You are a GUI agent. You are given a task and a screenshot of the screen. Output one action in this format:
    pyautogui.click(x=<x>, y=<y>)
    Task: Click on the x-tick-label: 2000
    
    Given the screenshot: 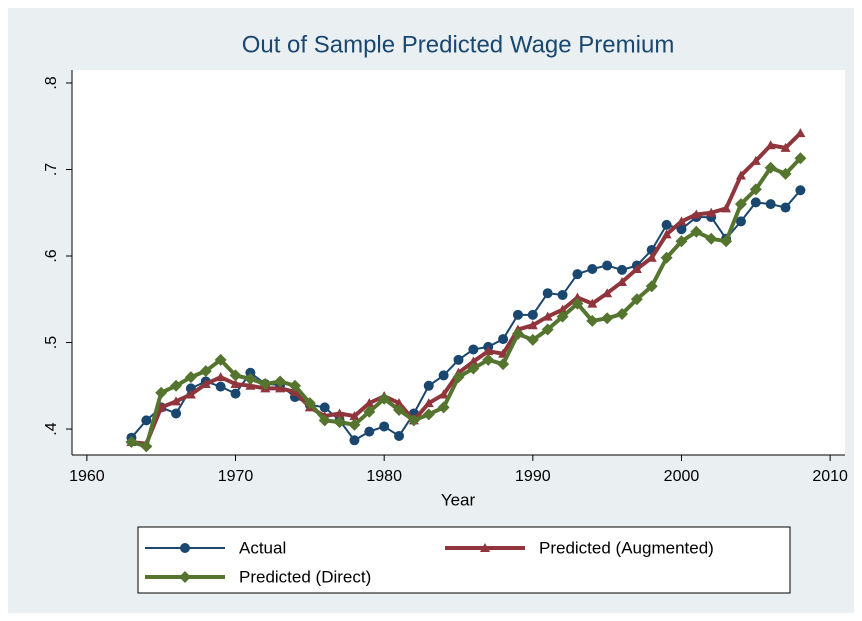 What is the action you would take?
    pyautogui.click(x=682, y=476)
    